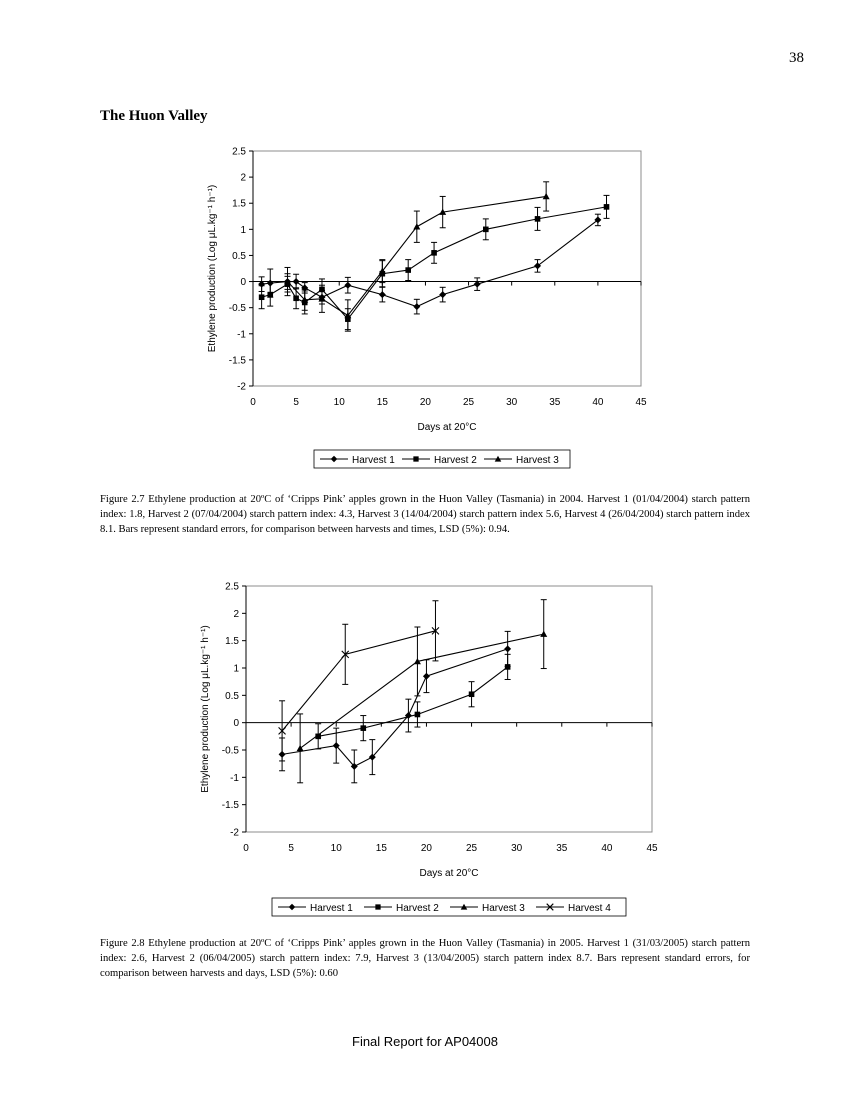 The height and width of the screenshot is (1100, 850). What do you see at coordinates (425, 1041) in the screenshot?
I see `footer: Final Report for AP04008` at bounding box center [425, 1041].